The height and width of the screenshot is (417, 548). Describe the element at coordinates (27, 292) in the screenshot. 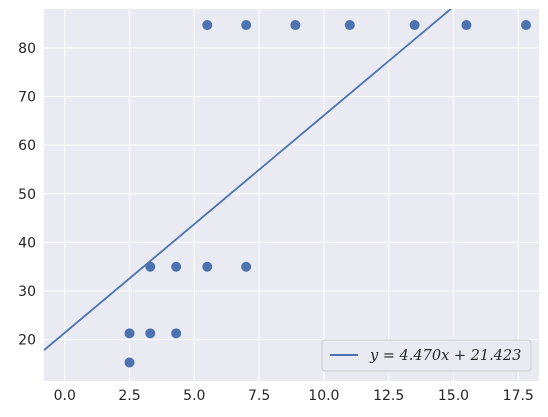

I see `y-tick-label: 30` at that location.